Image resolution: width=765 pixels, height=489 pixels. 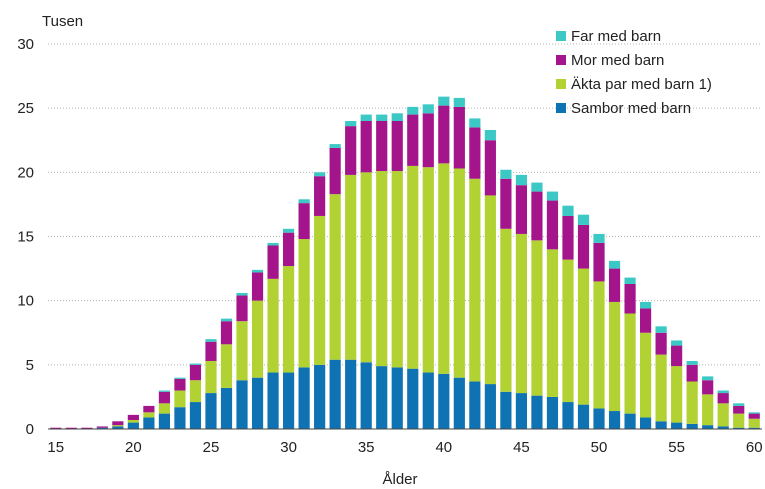 I want to click on x-tick-label: 35, so click(x=366, y=447).